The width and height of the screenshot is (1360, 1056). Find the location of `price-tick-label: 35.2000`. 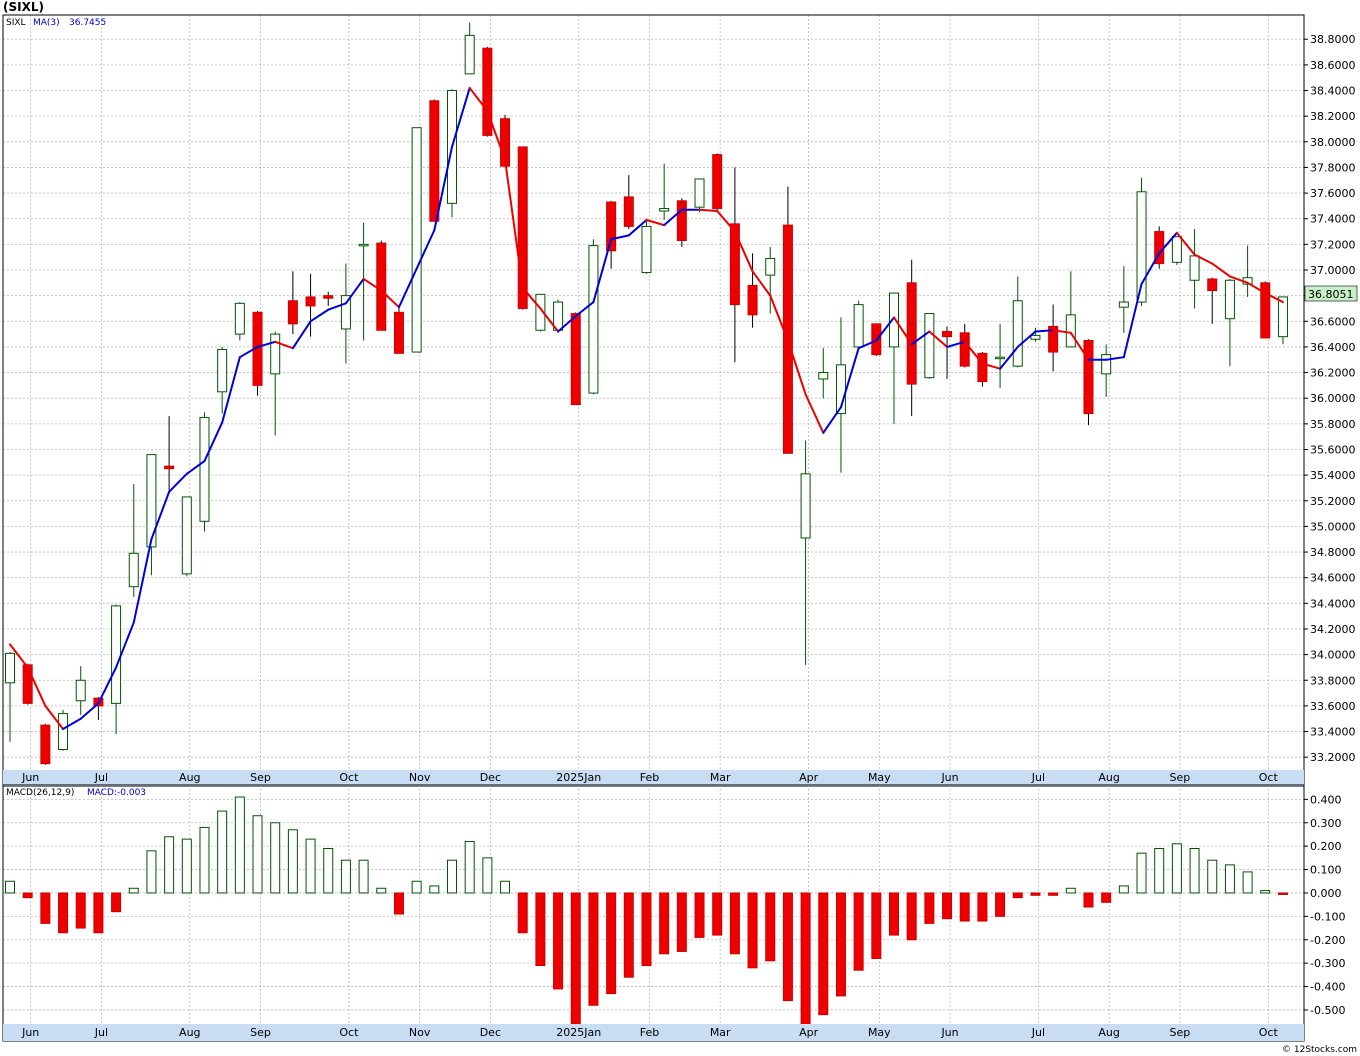

price-tick-label: 35.2000 is located at coordinates (1333, 501).